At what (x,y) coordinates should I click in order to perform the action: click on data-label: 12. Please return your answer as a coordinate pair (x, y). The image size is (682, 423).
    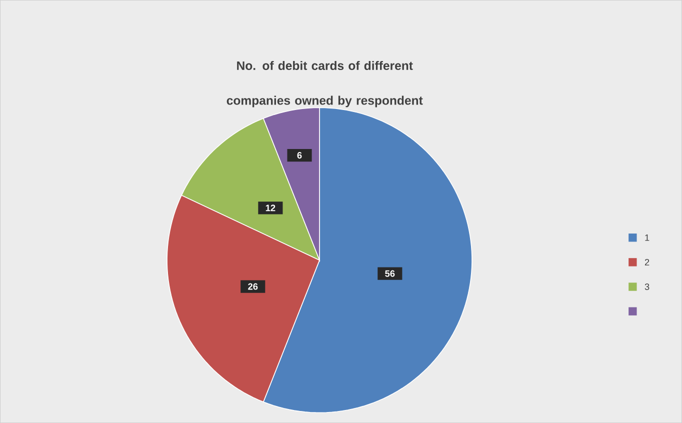
    Looking at the image, I should click on (271, 208).